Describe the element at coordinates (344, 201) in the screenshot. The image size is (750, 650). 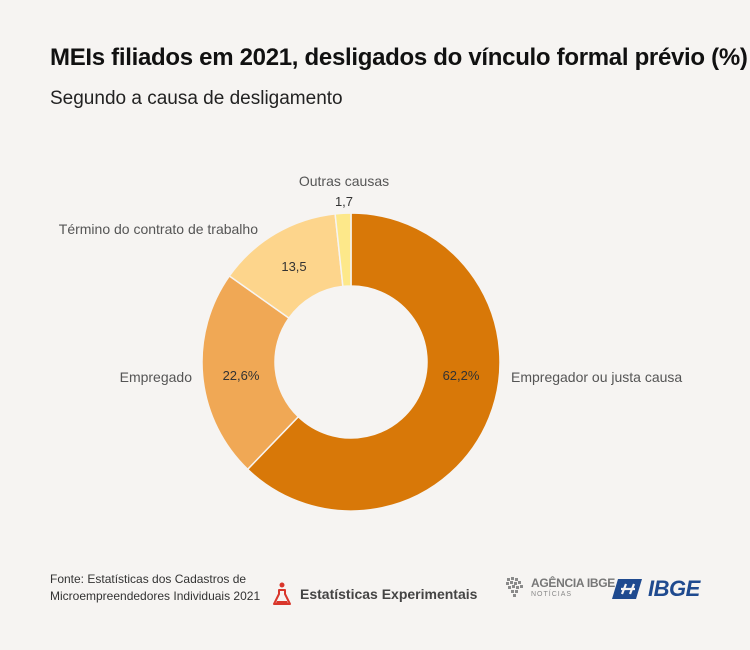
I see `value-label: 1,7` at that location.